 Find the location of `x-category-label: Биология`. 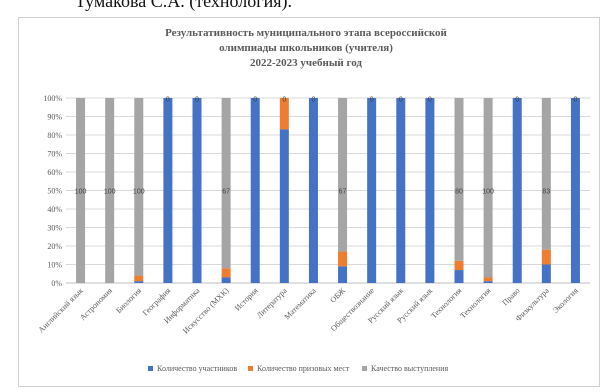

x-category-label: Биология is located at coordinates (128, 300).